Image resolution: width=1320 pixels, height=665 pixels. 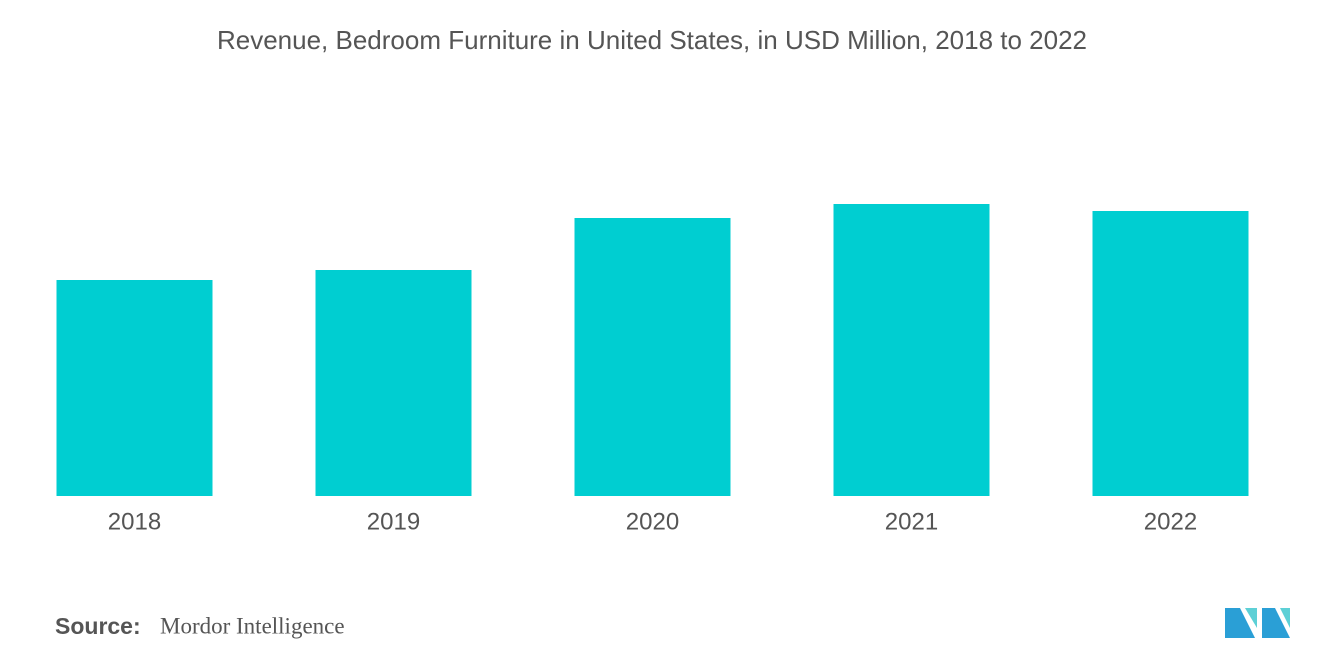 What do you see at coordinates (252, 625) in the screenshot?
I see `source: Mordor Intelligence` at bounding box center [252, 625].